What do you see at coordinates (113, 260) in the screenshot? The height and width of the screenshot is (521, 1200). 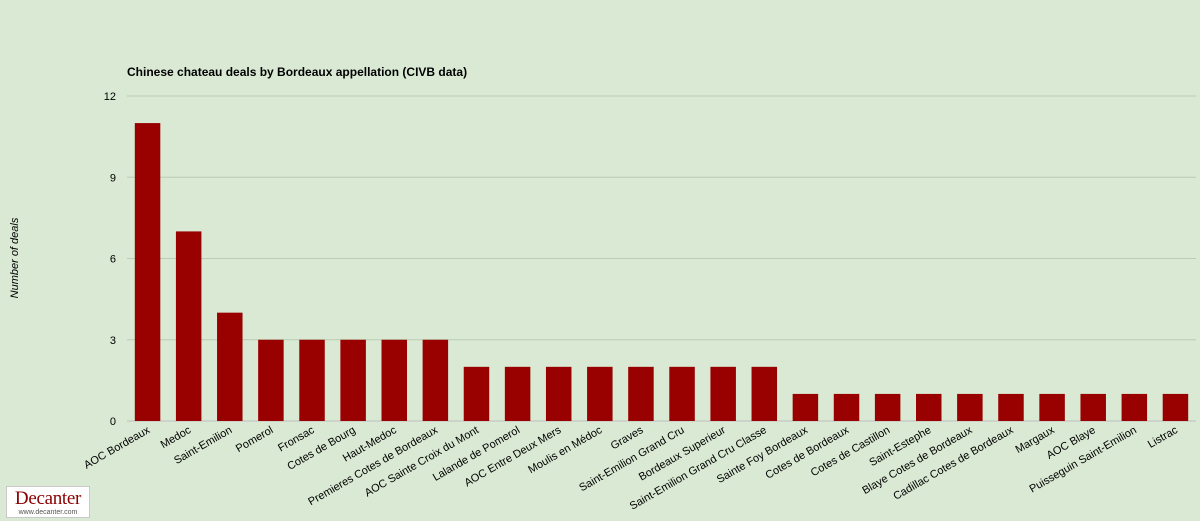 I see `y-tick-label: 6` at bounding box center [113, 260].